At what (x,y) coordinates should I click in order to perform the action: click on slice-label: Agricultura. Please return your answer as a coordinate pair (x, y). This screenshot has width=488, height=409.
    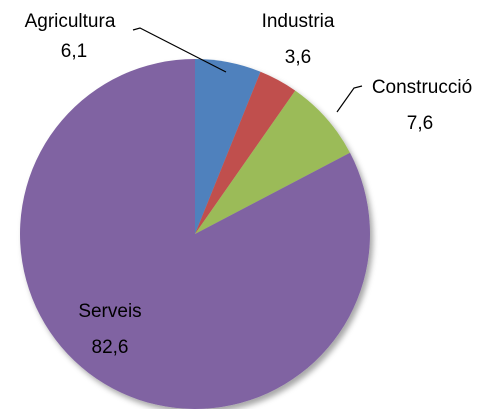
    Looking at the image, I should click on (70, 21).